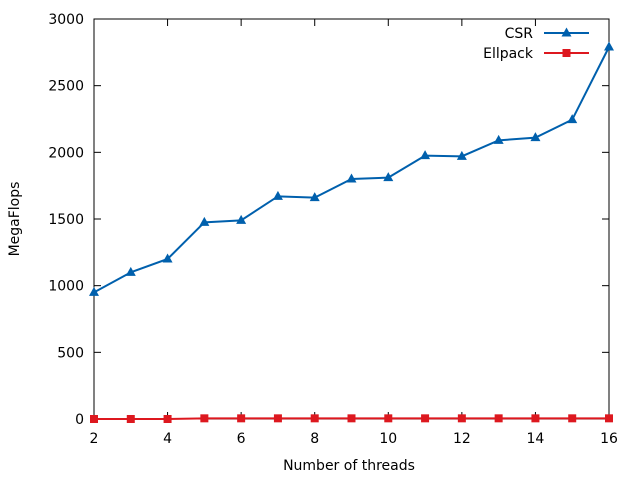 Image resolution: width=640 pixels, height=480 pixels. I want to click on y-tick-label: 2500, so click(66, 87).